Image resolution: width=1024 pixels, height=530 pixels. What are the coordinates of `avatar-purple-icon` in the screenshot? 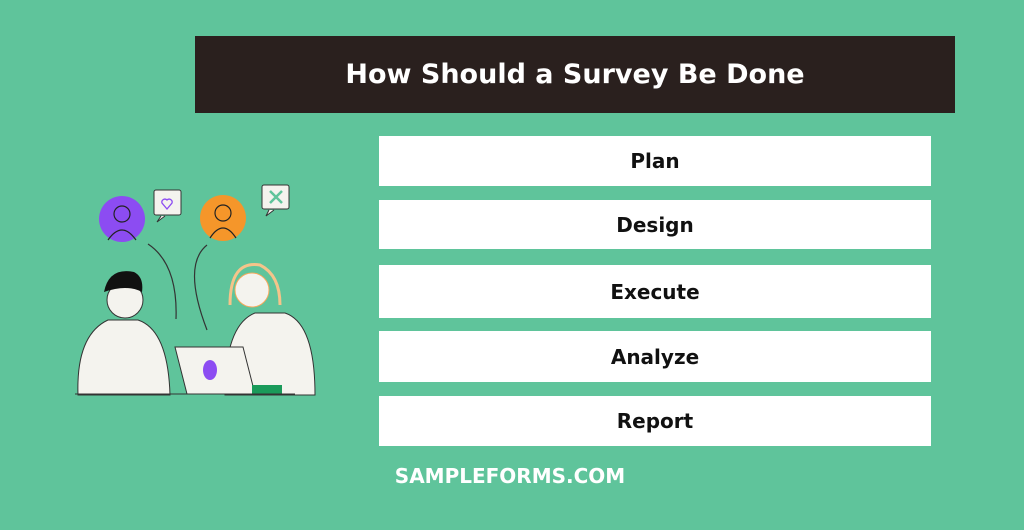 It's located at (122, 219).